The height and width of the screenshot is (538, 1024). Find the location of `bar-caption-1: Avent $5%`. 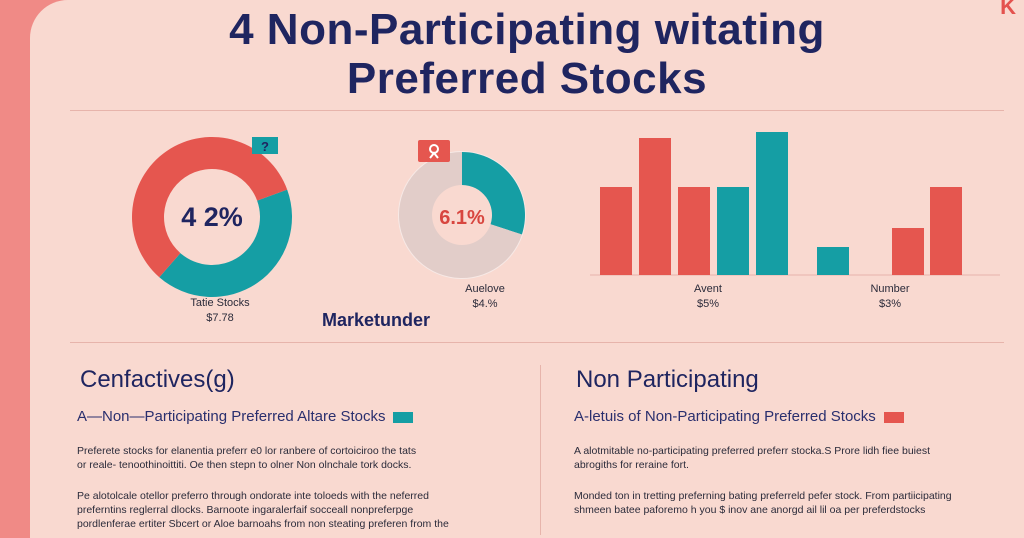

bar-caption-1: Avent $5% is located at coordinates (708, 296).